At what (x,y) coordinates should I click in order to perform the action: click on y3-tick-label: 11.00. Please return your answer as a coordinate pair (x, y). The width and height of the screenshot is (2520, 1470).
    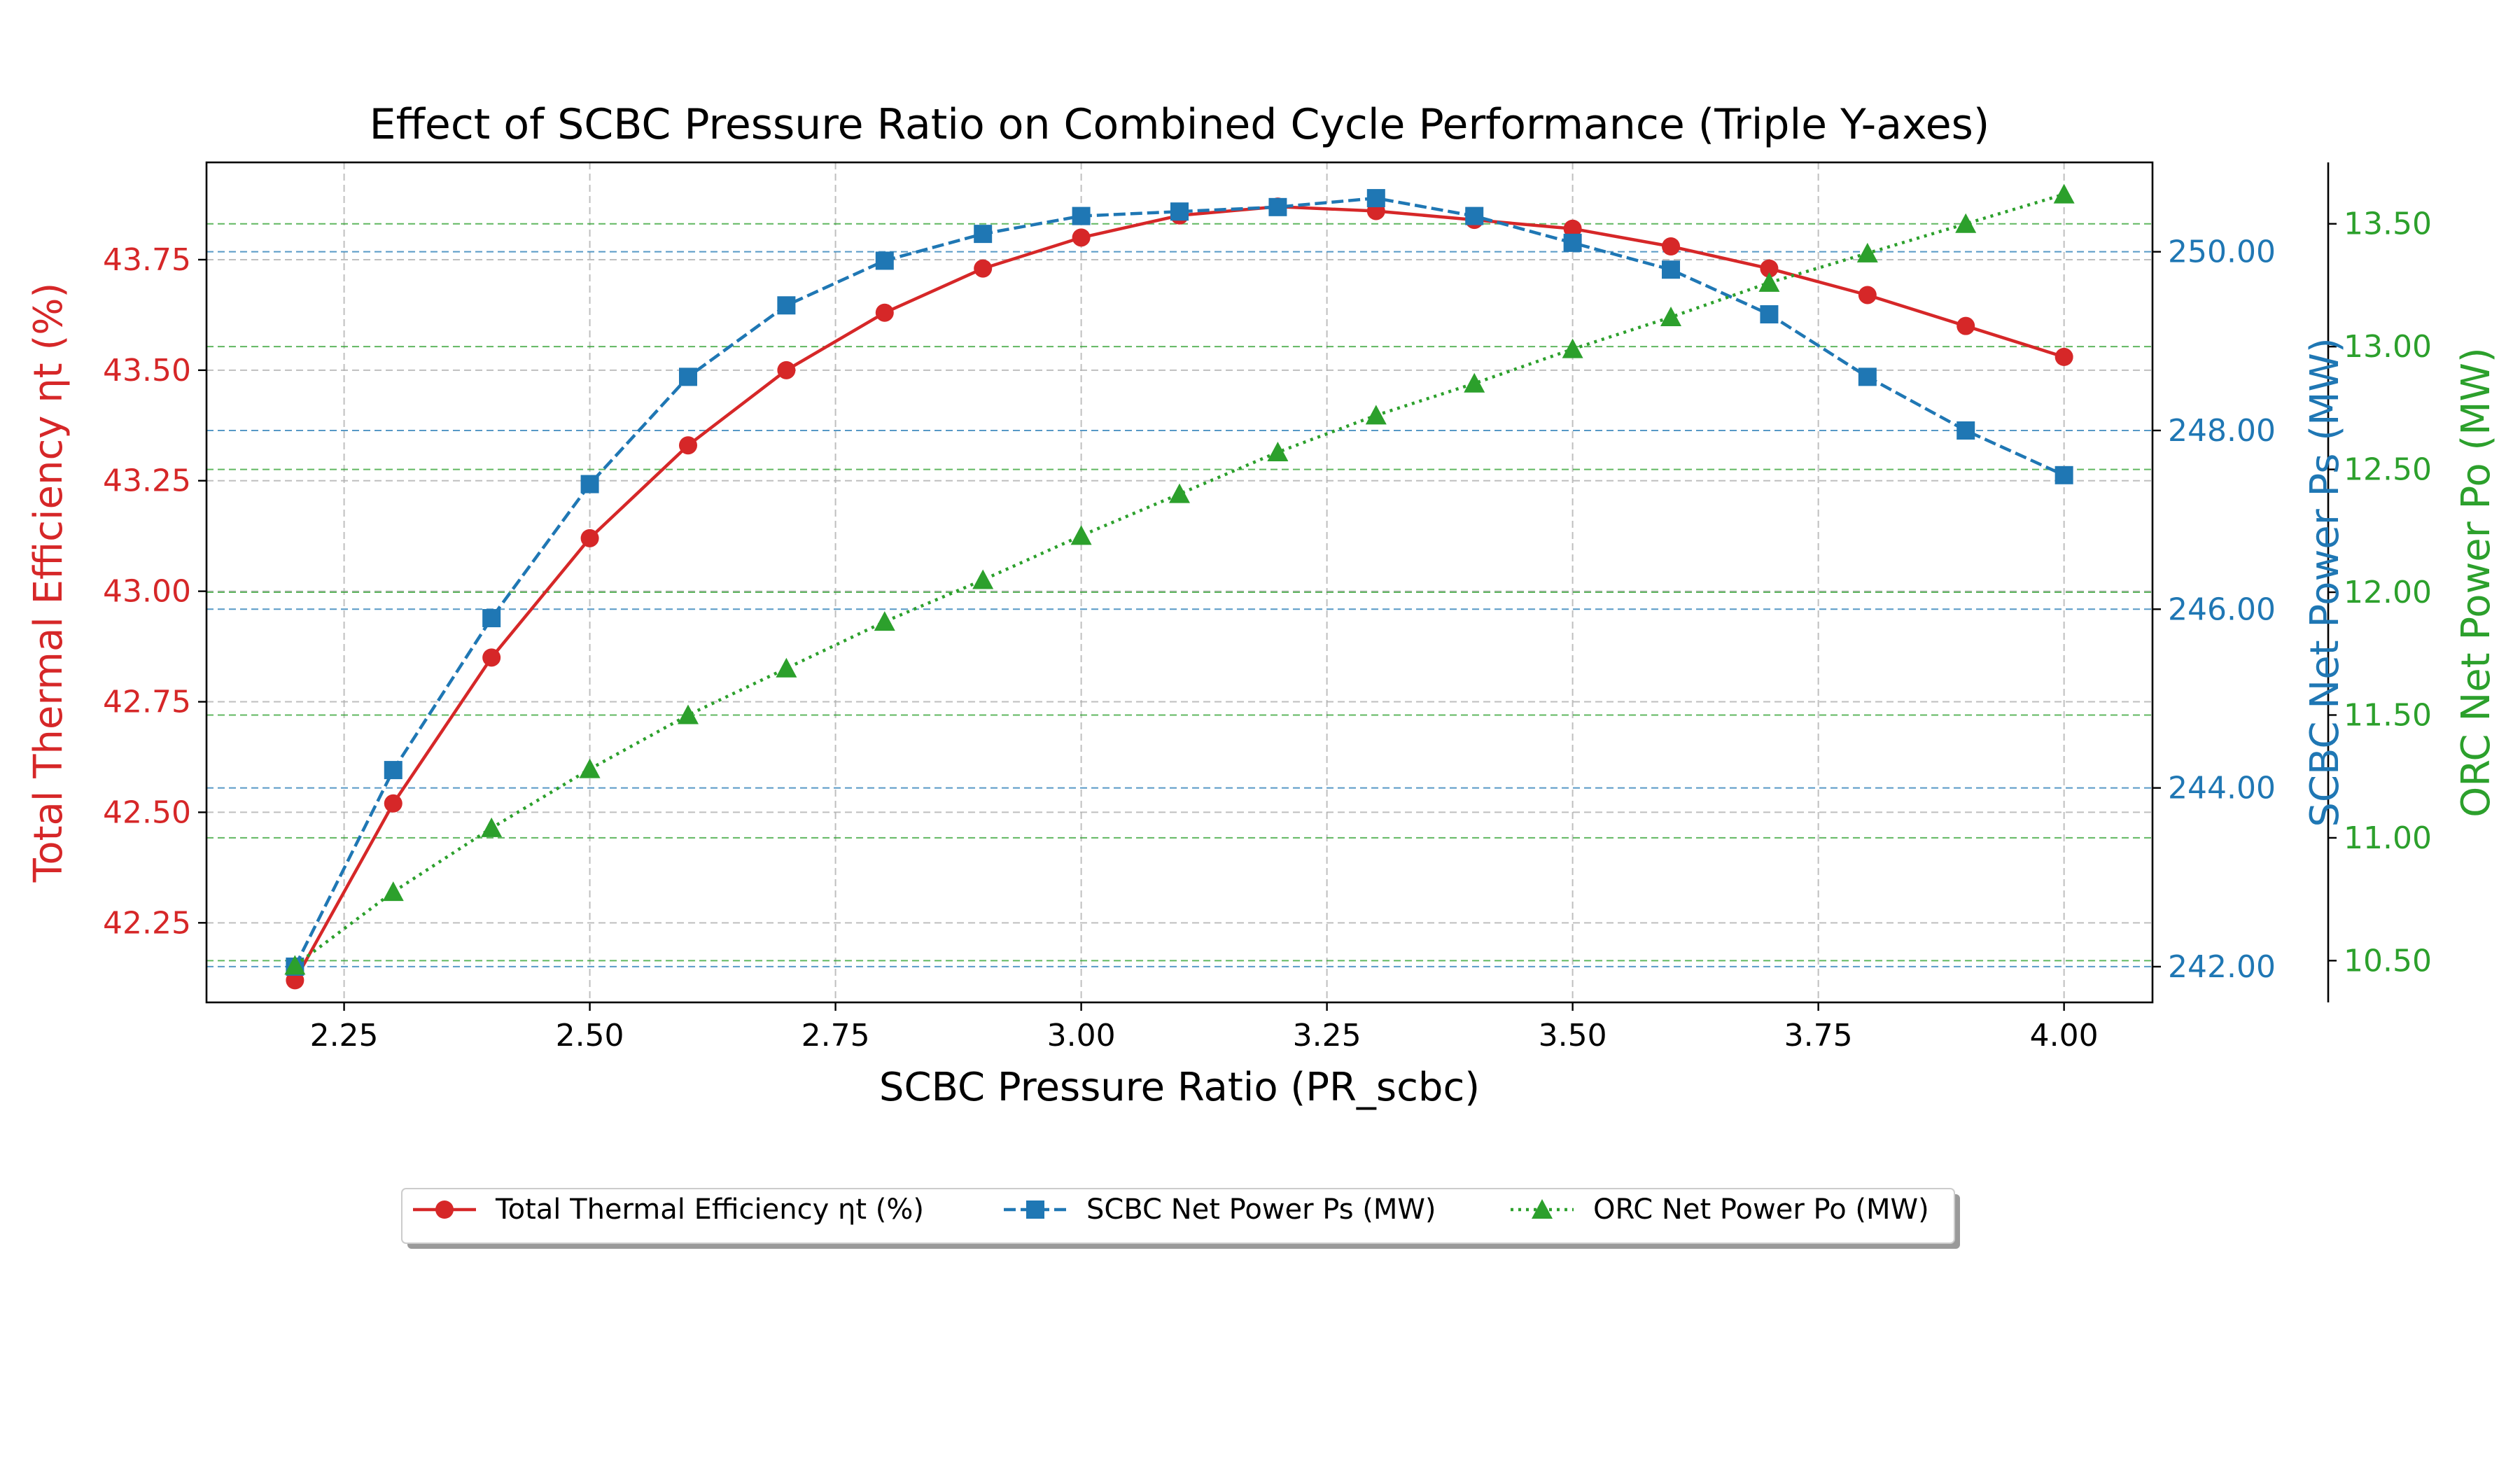
    Looking at the image, I should click on (2388, 838).